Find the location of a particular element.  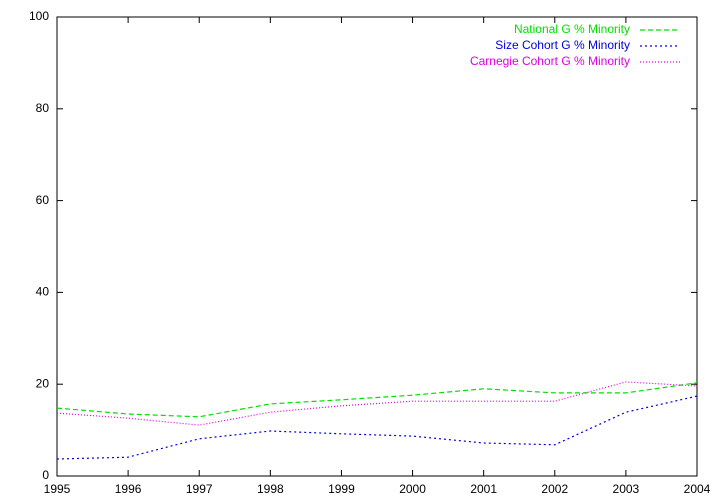

x-tick-label: 1995 is located at coordinates (57, 489).